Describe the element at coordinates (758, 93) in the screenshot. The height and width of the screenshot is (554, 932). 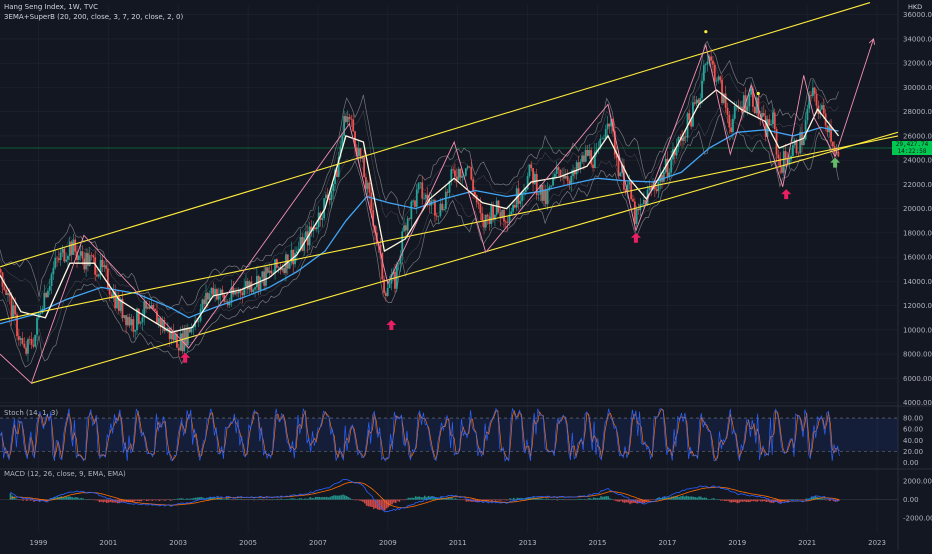
I see `signal-dot` at that location.